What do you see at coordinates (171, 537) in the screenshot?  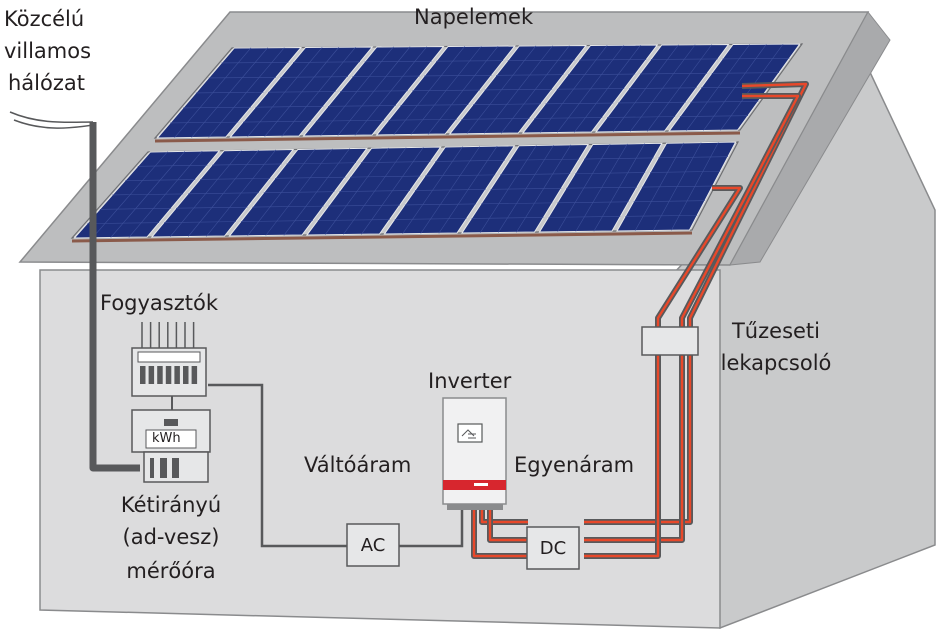 I see `meter-label-line2: (ad-vesz)` at bounding box center [171, 537].